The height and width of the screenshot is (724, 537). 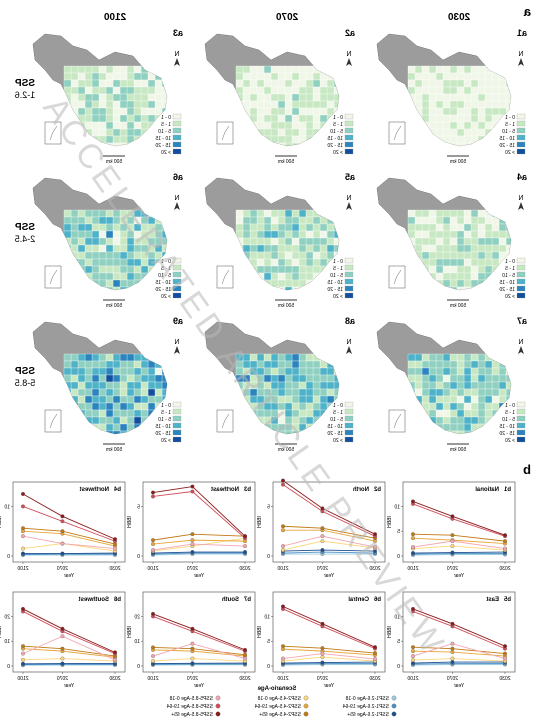 I want to click on map-legend-label: 1 - 5, so click(x=338, y=269).